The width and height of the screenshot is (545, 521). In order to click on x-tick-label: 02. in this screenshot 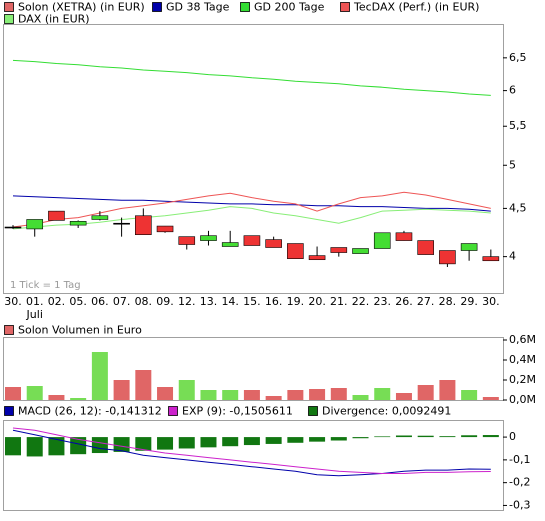, I will do `click(57, 301)`.